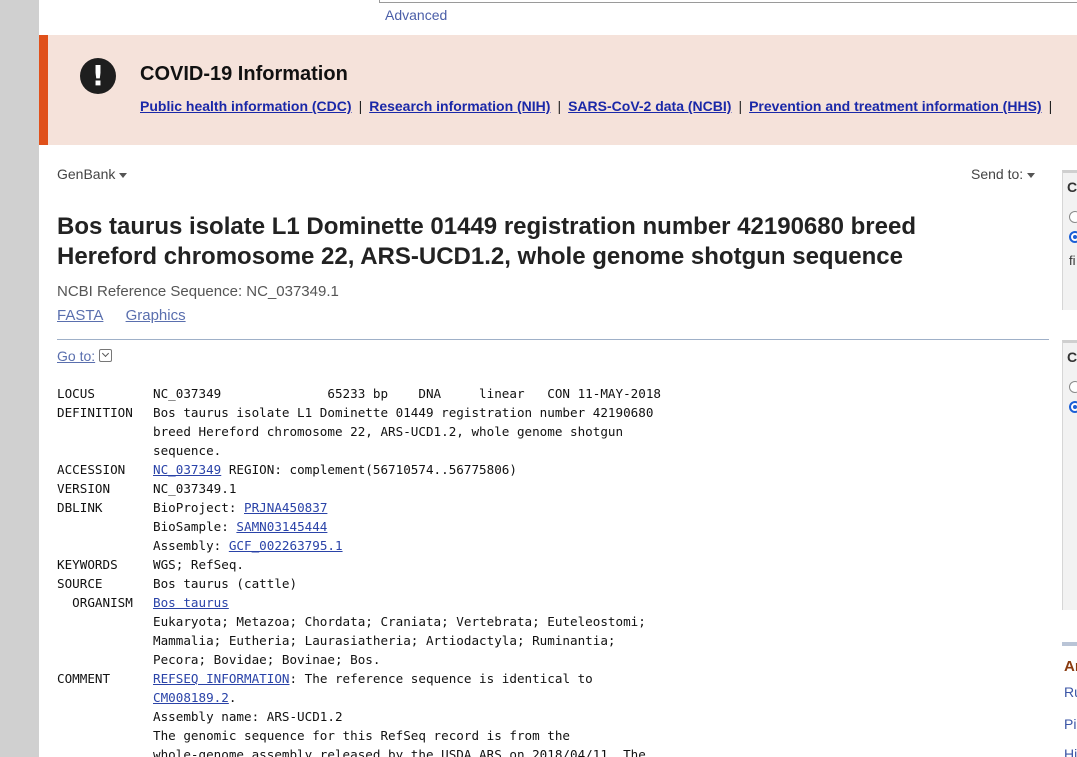 Image resolution: width=1077 pixels, height=757 pixels. Describe the element at coordinates (198, 564) in the screenshot. I see `flatfile-field-value: WGS; RefSeq.` at that location.